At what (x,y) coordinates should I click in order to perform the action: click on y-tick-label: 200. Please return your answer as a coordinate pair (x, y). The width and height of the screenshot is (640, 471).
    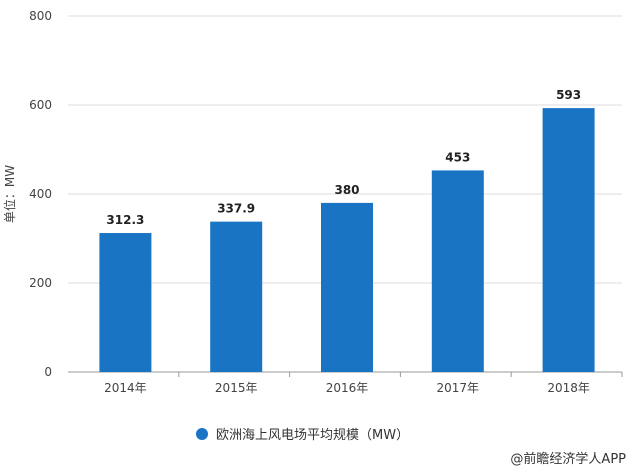
    Looking at the image, I should click on (40, 283).